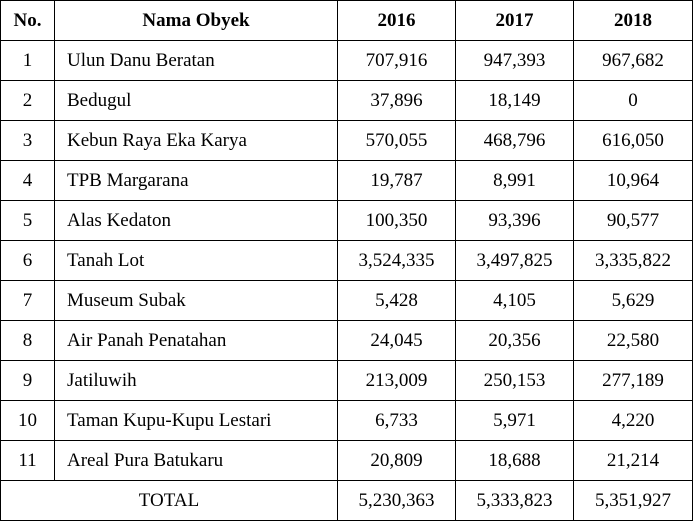  I want to click on value-2018: 0, so click(633, 100).